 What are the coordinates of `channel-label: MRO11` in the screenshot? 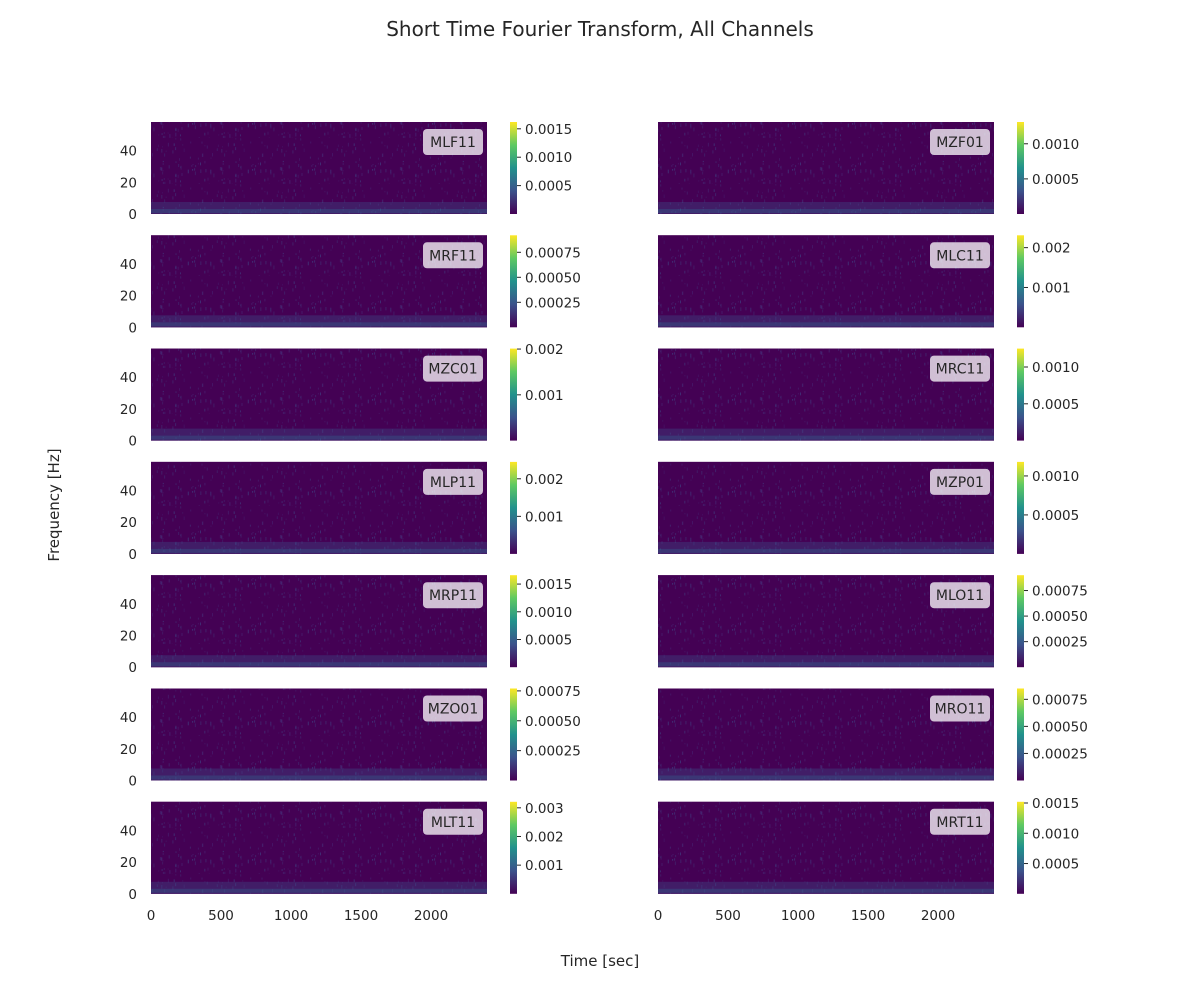 It's located at (960, 710).